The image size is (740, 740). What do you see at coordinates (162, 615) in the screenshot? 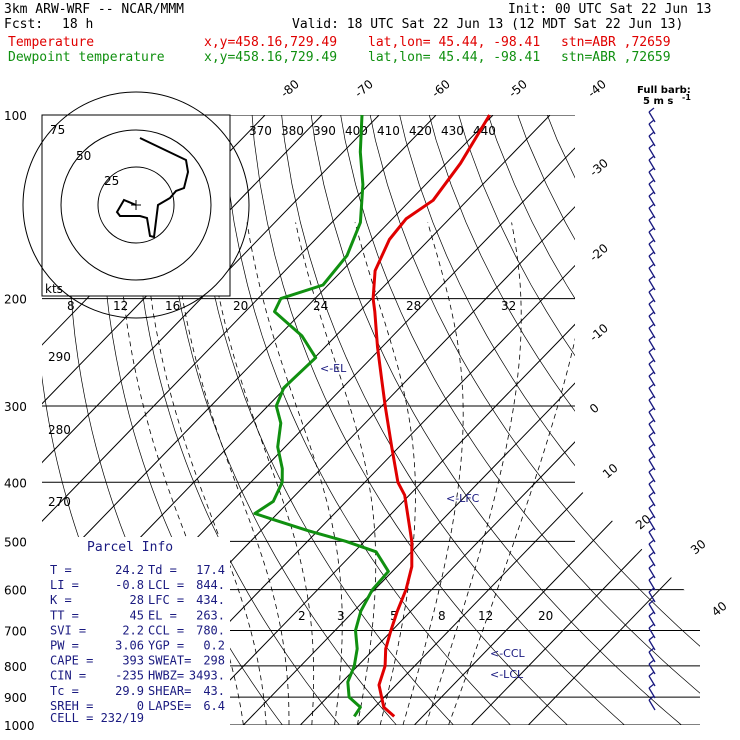
I see `parcel-row-3-label2: EL =` at bounding box center [162, 615].